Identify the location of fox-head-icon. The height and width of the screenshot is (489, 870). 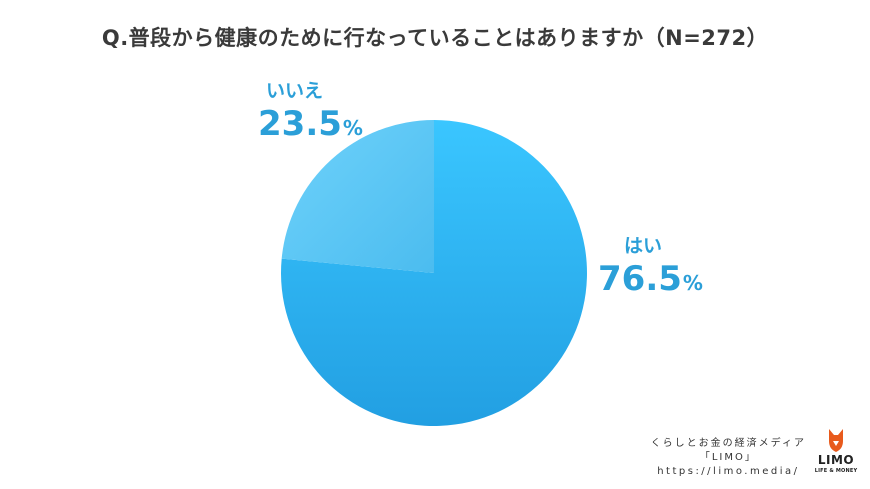
(836, 440).